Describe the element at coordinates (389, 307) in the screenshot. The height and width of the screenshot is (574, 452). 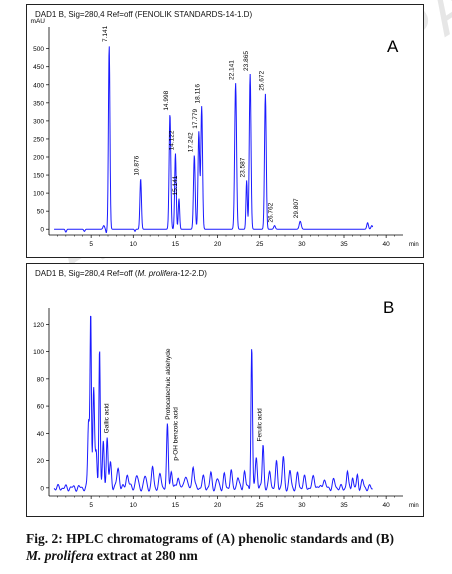
I see `panel-b-label: B` at that location.